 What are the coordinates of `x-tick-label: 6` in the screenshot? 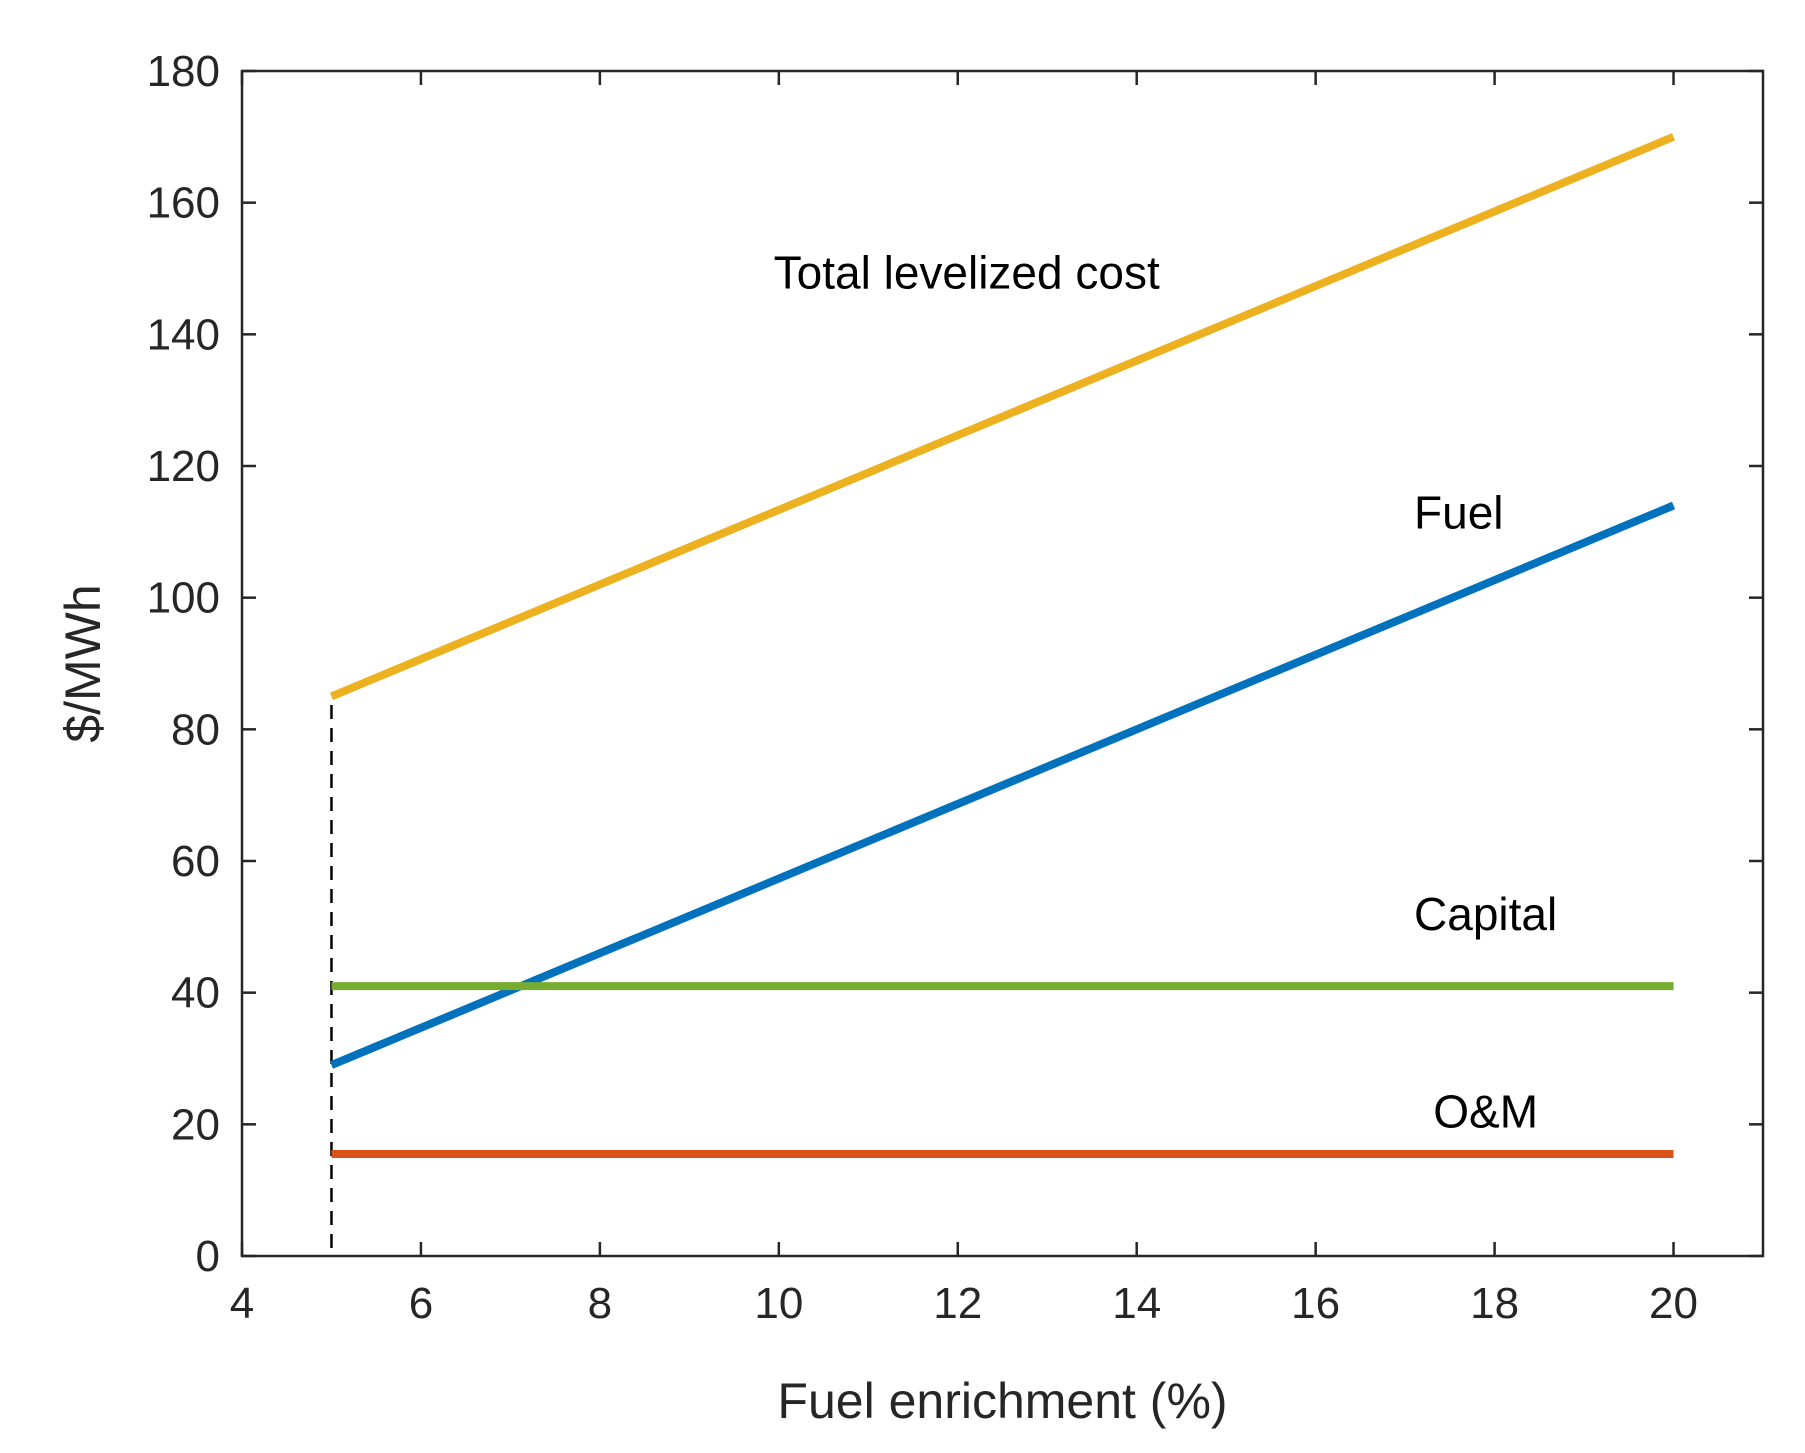 It's located at (421, 1303).